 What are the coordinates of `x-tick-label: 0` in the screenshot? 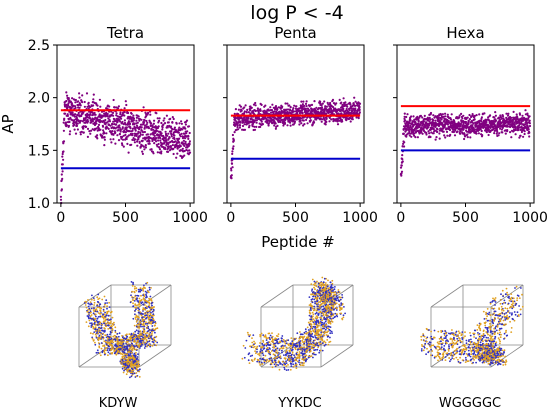 It's located at (400, 218).